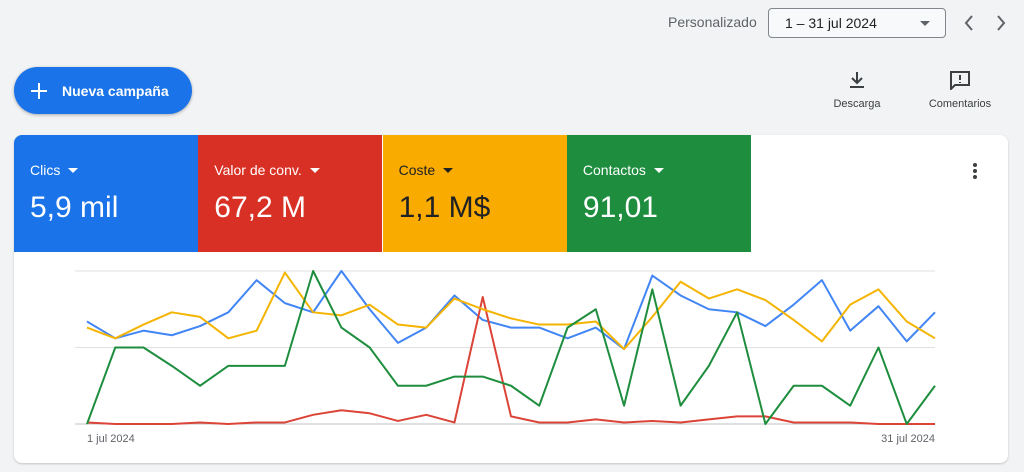  I want to click on comments-label: Comentarios, so click(960, 104).